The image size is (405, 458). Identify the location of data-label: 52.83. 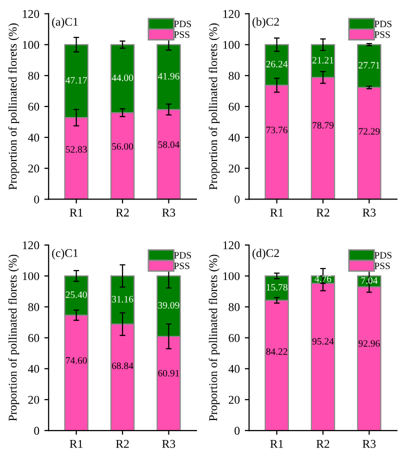
(76, 149).